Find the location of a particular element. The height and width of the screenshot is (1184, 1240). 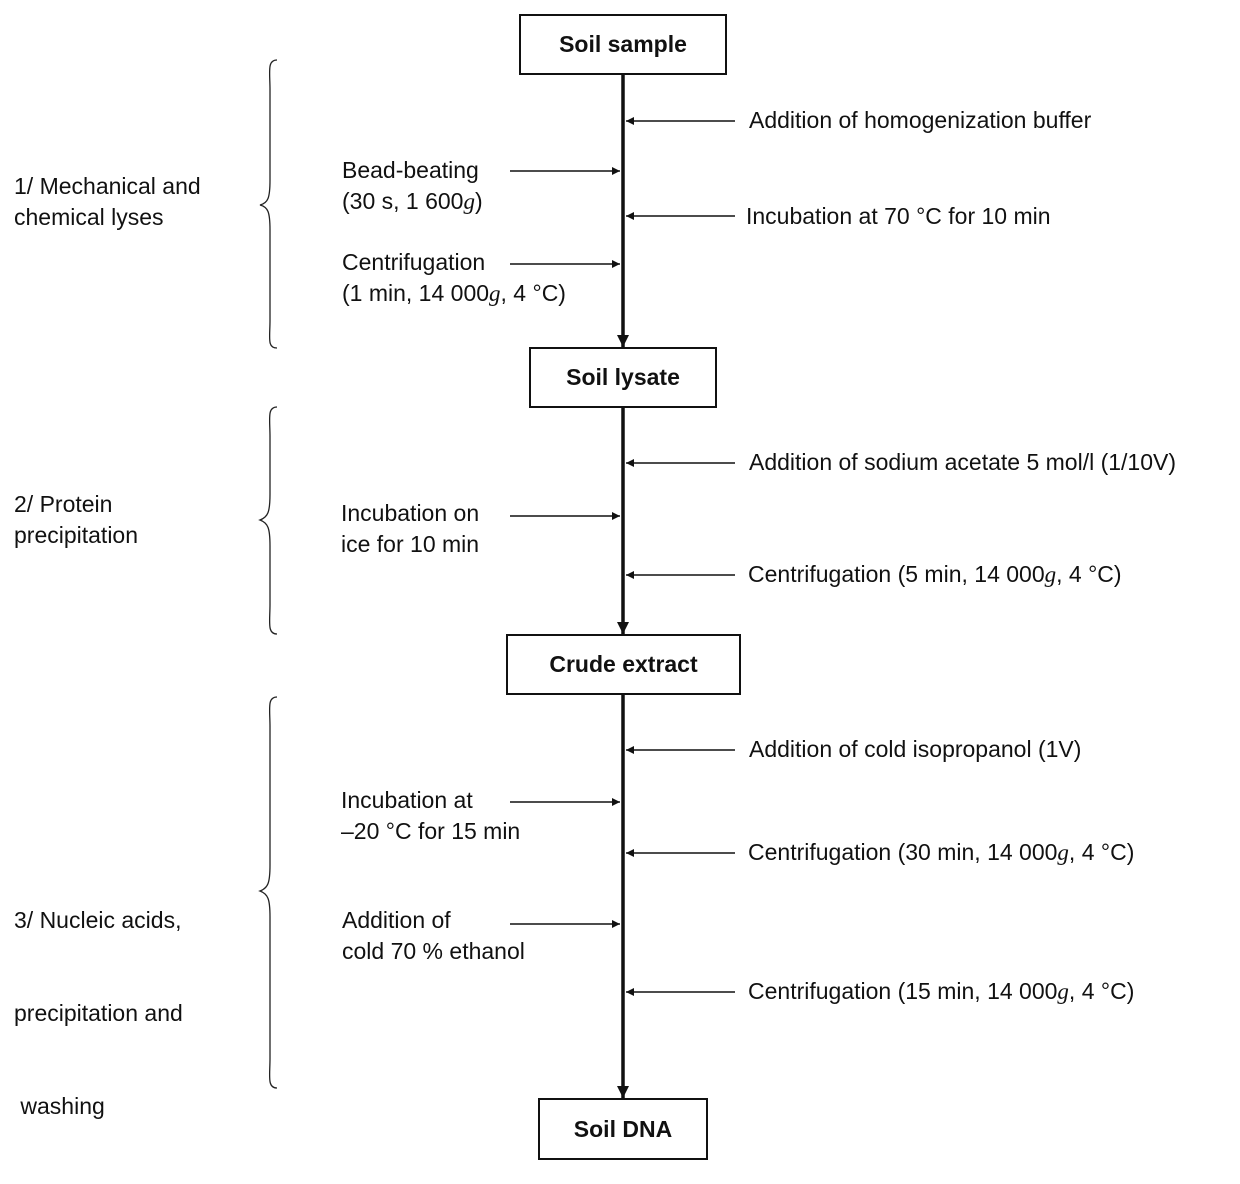

step-addition-isopropanol: Addition of cold isopropanol (1V) is located at coordinates (915, 749).